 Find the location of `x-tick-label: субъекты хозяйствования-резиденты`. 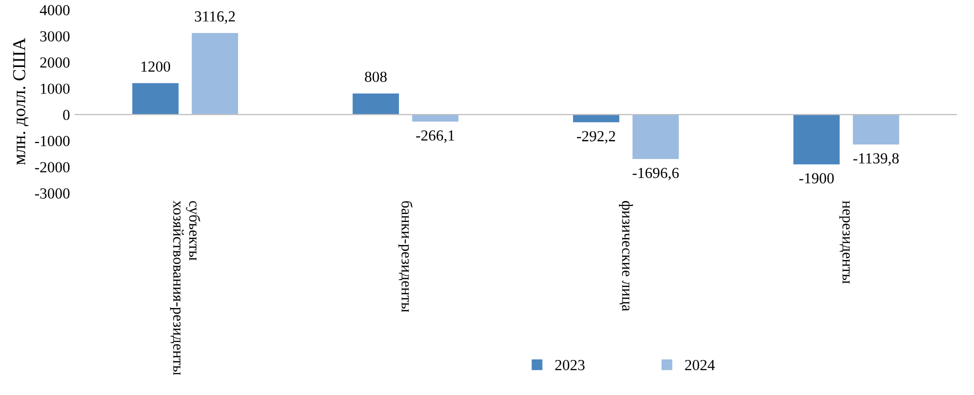

x-tick-label: субъекты хозяйствования-резиденты is located at coordinates (185, 288).